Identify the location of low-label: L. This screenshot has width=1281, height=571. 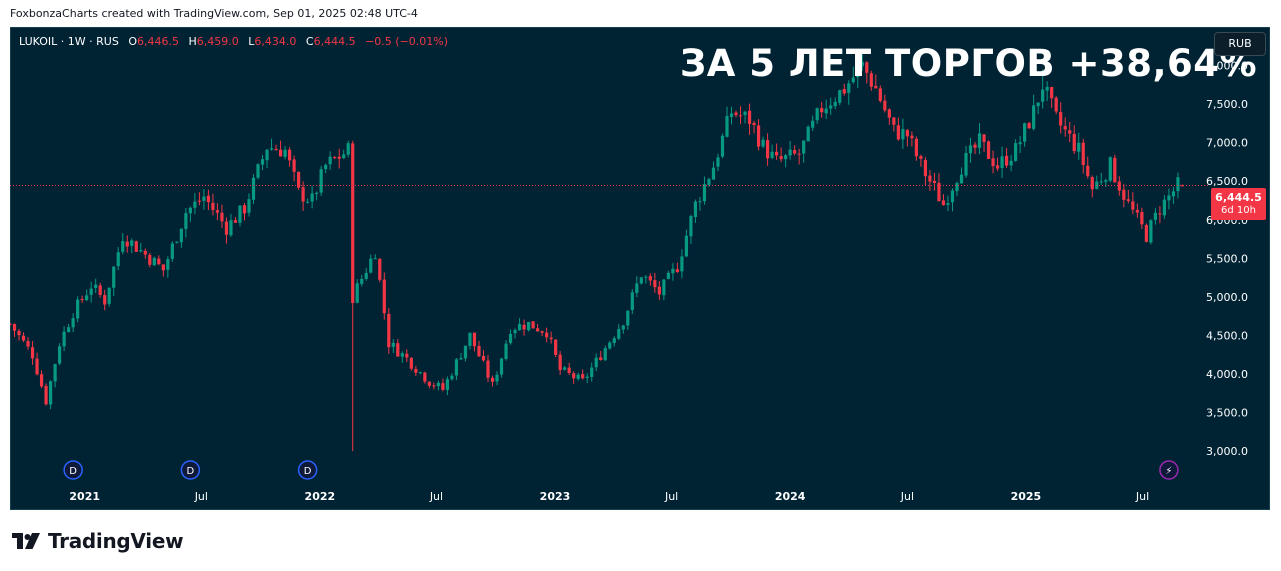
(251, 41).